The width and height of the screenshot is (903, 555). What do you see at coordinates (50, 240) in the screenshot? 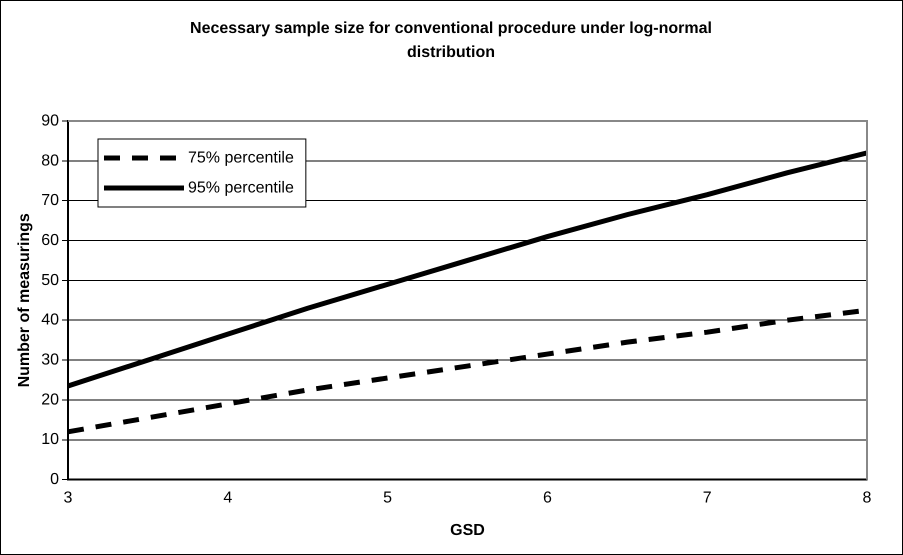
I see `y-tick-label: 60` at bounding box center [50, 240].